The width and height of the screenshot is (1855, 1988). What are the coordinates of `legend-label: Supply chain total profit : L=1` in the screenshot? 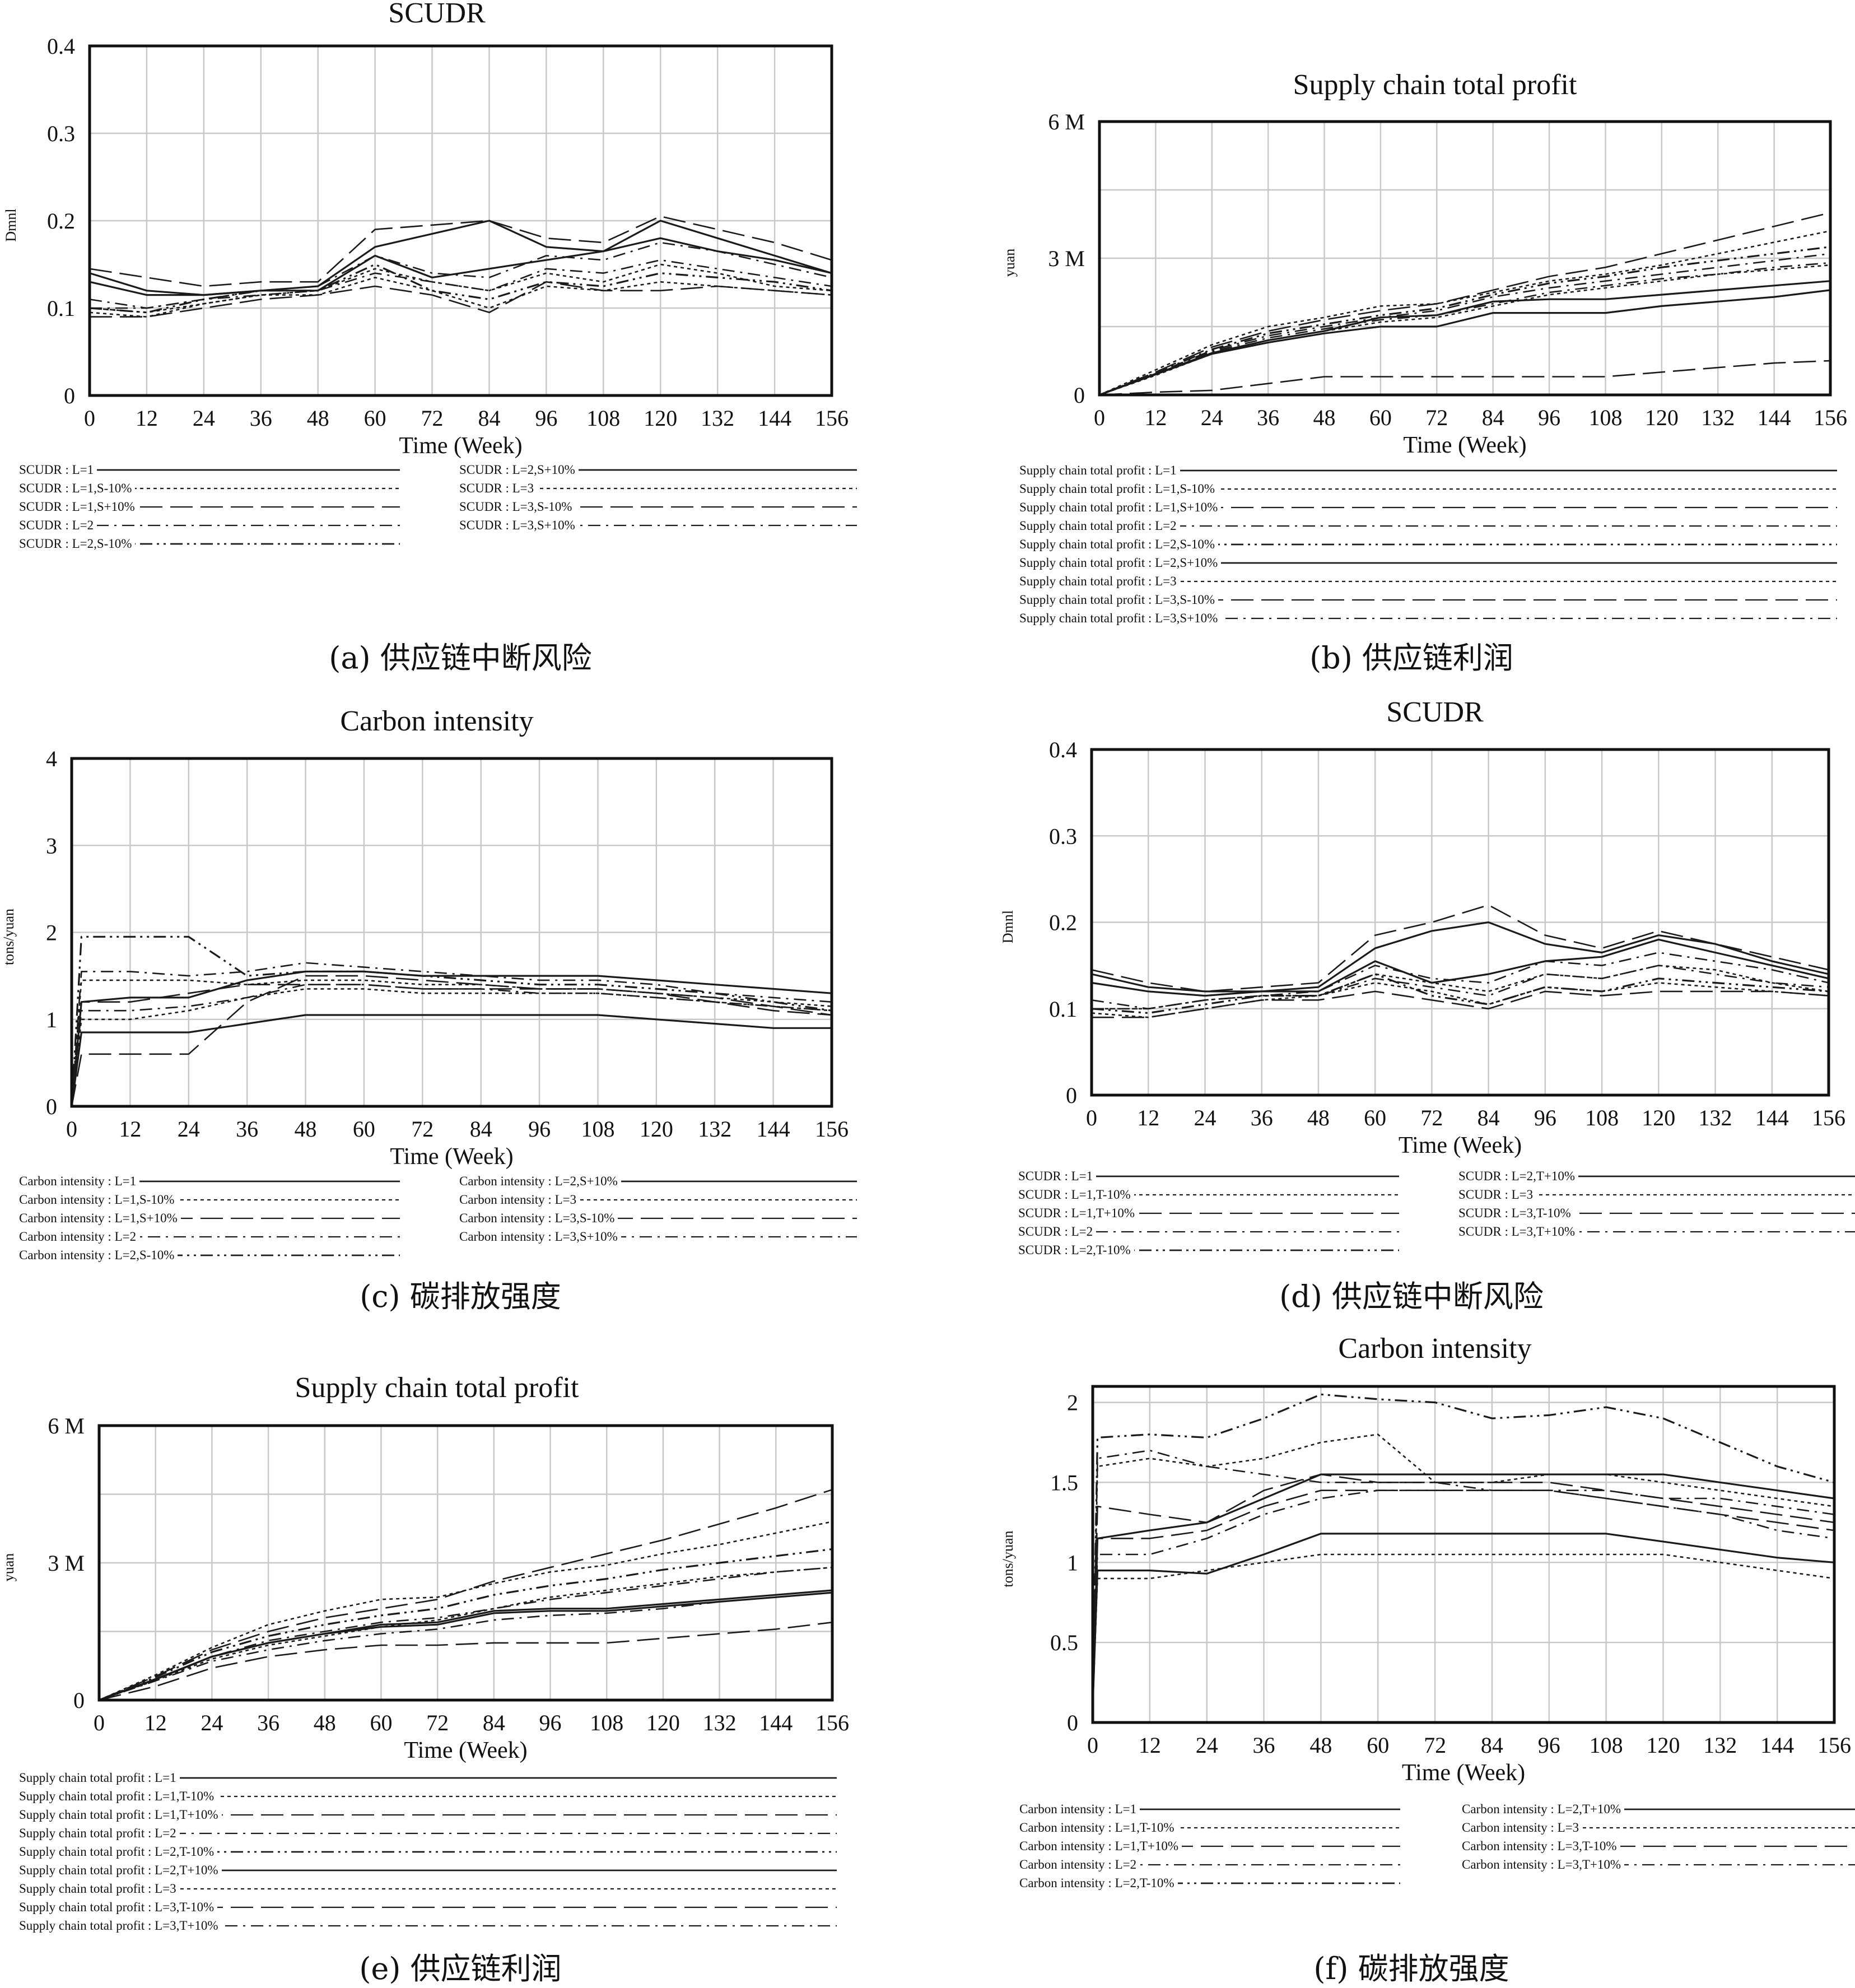 It's located at (1099, 470).